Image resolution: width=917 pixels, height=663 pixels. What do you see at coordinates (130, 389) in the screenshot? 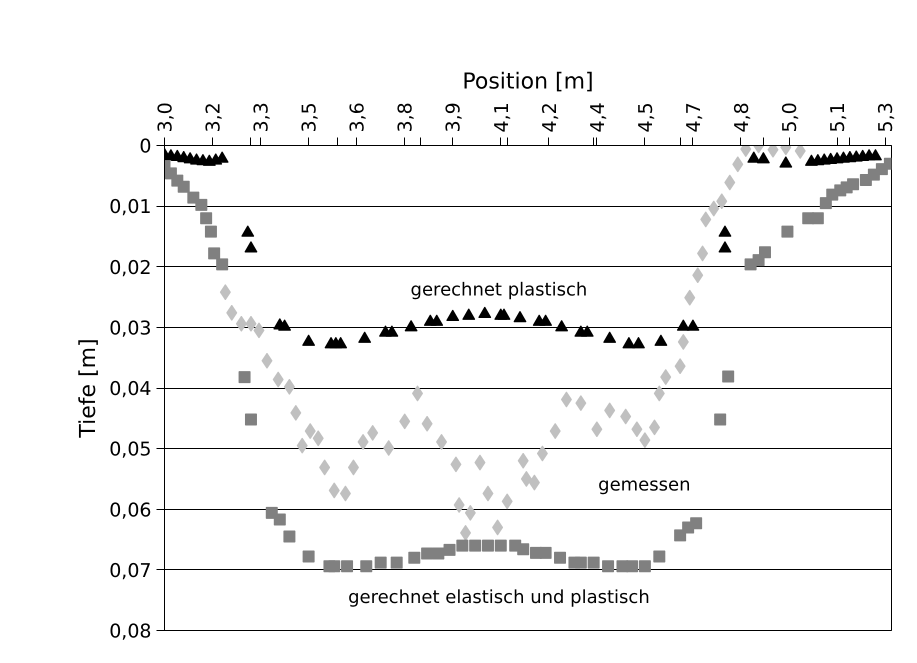
I see `y-tick-label: 0,04` at bounding box center [130, 389].